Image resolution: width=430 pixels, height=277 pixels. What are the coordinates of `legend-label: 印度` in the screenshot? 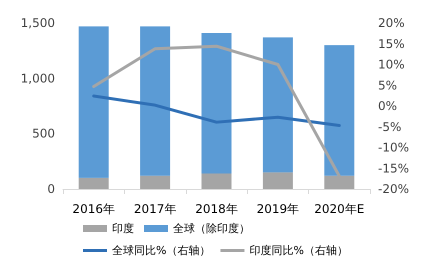 It's located at (123, 228).